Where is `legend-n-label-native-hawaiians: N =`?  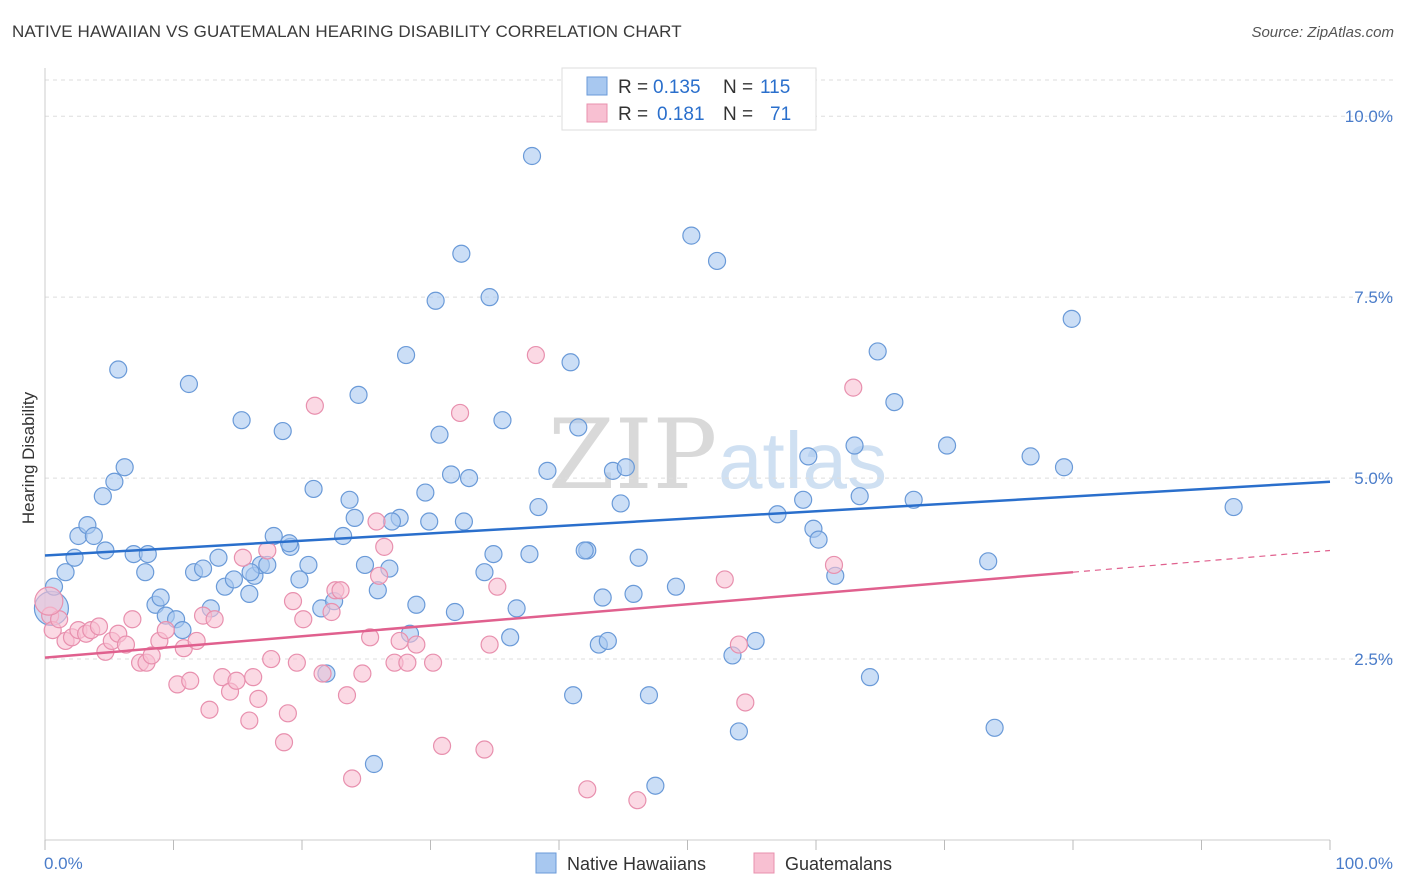
legend-n-label-native-hawaiians: N = is located at coordinates (738, 87).